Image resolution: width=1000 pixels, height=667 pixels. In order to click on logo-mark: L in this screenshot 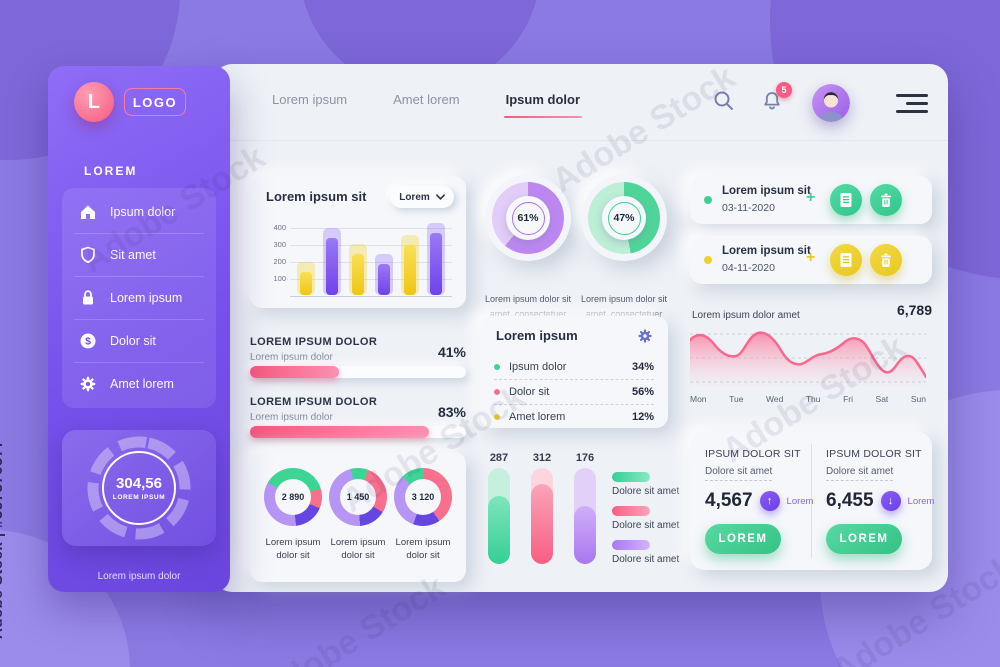, I will do `click(94, 102)`.